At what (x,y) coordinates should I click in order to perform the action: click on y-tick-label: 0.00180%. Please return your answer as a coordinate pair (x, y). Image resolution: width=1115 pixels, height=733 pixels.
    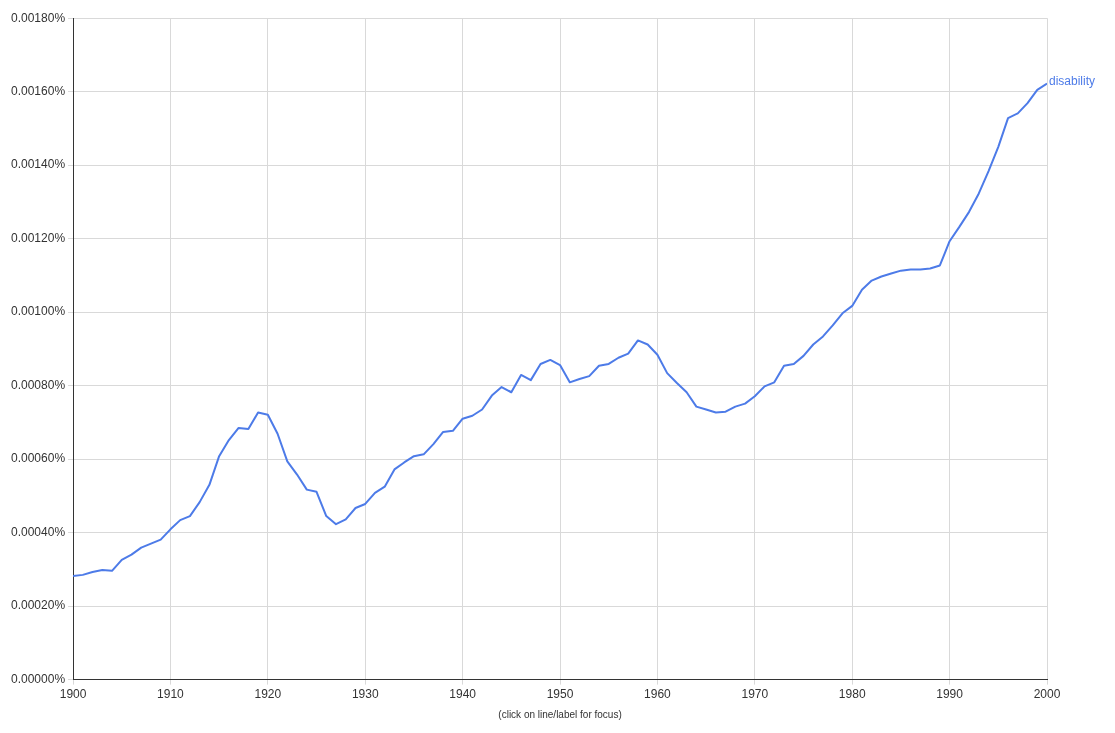
    Looking at the image, I should click on (38, 17).